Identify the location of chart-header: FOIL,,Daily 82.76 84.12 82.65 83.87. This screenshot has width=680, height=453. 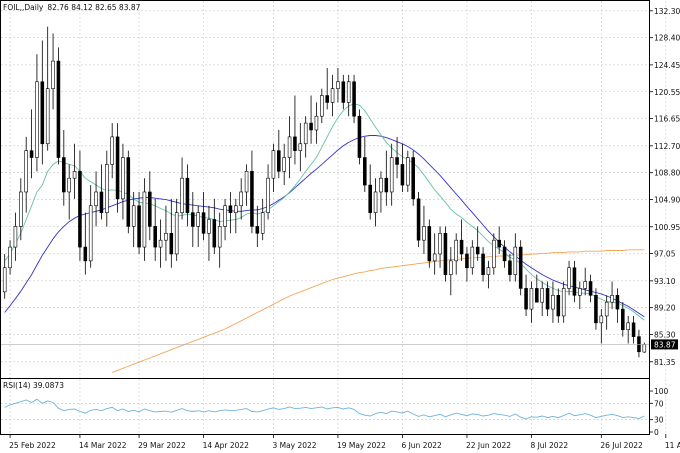
(72, 7).